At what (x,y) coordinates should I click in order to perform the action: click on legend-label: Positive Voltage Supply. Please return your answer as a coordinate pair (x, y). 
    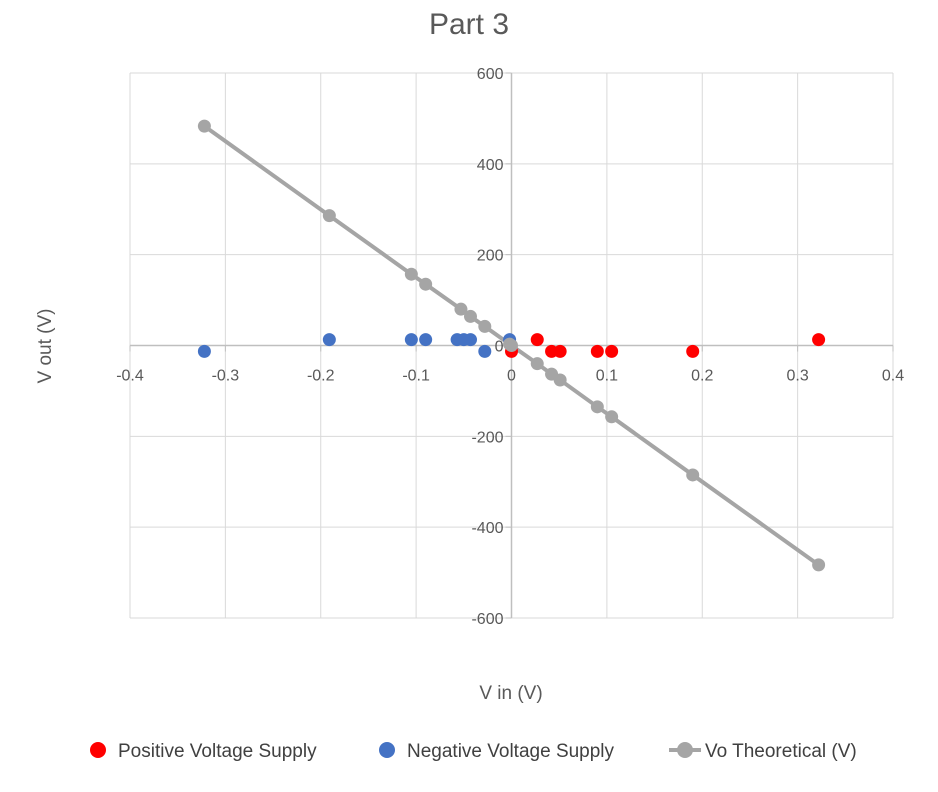
    Looking at the image, I should click on (217, 751).